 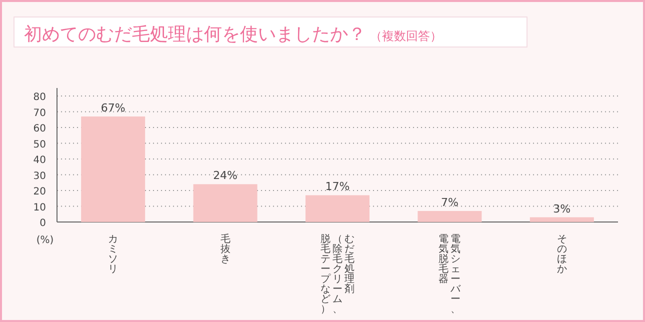 I want to click on y-tick-label: 70, so click(x=39, y=113).